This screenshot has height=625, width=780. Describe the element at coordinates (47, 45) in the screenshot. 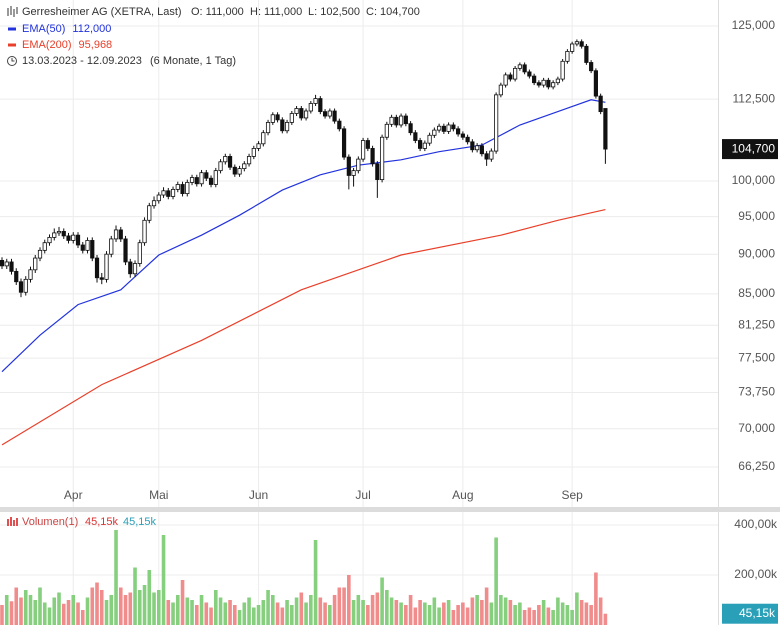

I see `legend-name: EMA(200)` at that location.